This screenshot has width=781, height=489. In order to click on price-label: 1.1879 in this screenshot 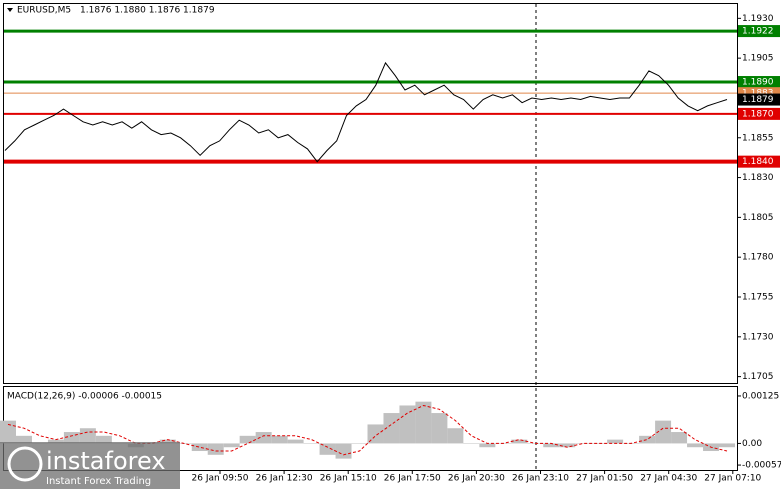, I will do `click(758, 100)`.